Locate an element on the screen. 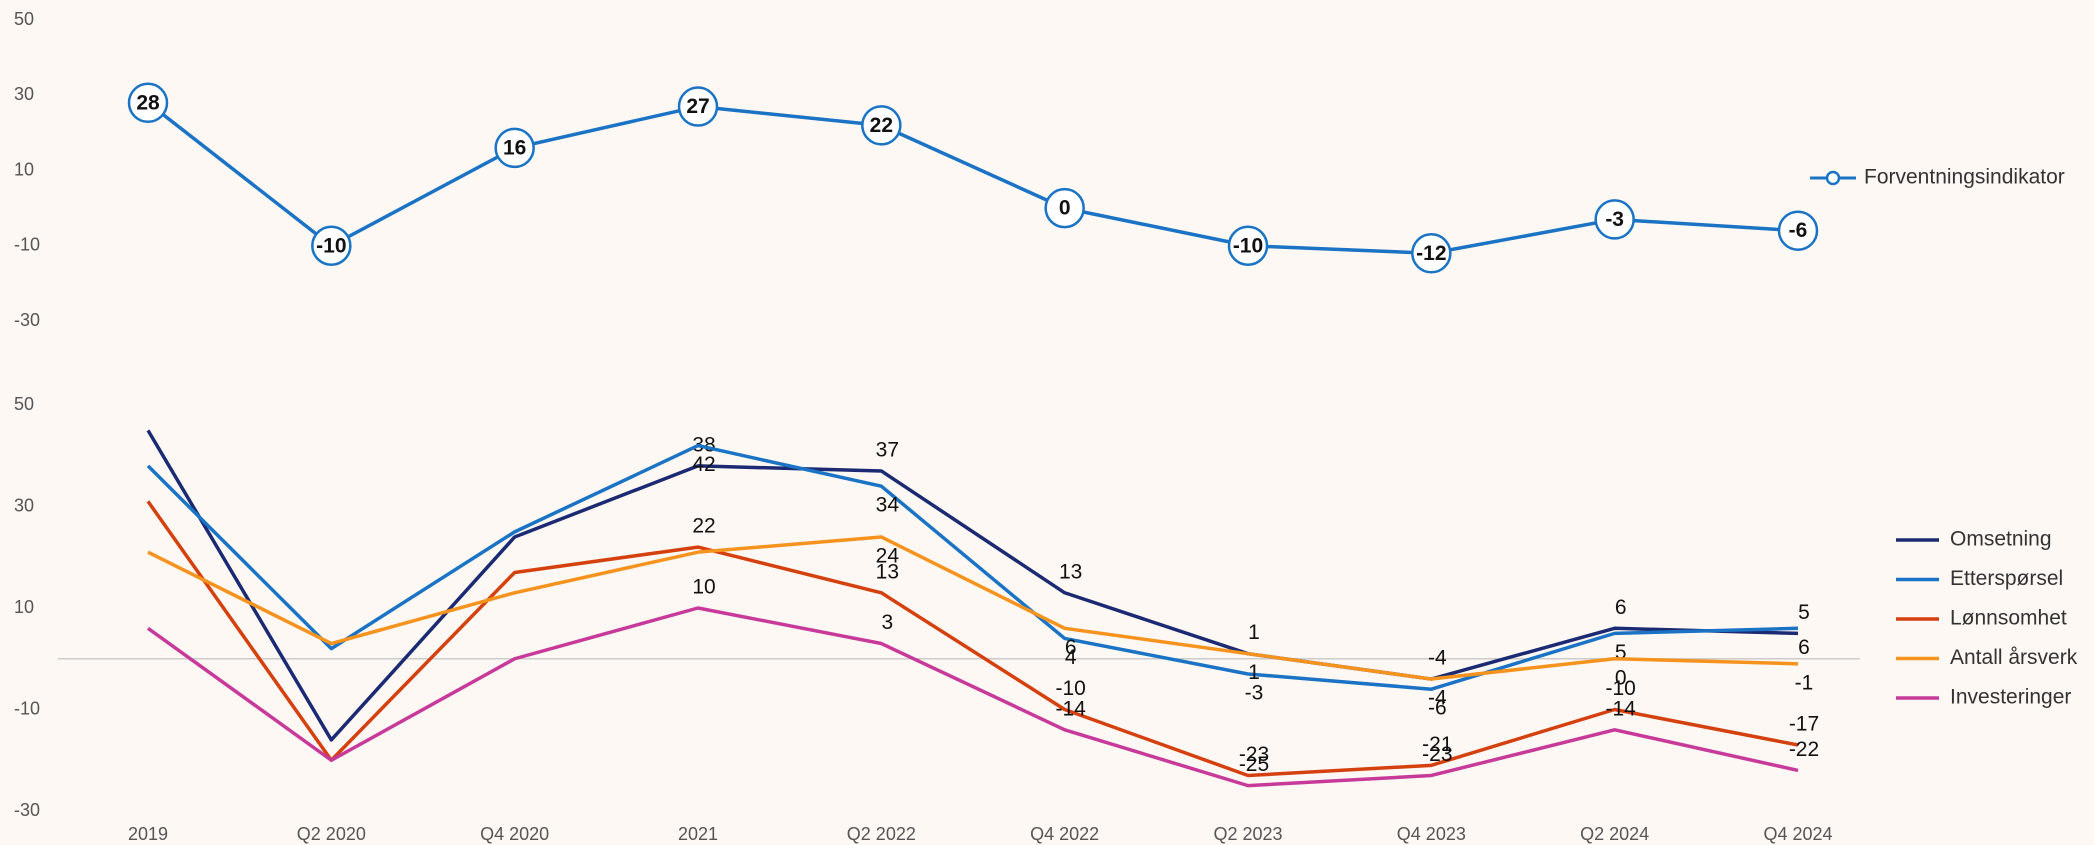 This screenshot has height=845, width=2094. legend-label: Investeringer is located at coordinates (2010, 697).